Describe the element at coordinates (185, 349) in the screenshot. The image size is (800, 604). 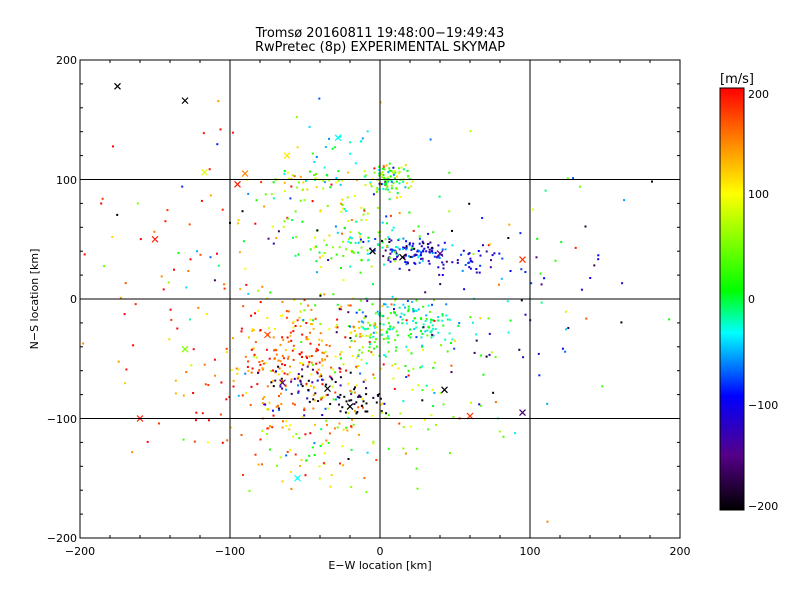
I see `x-marker` at that location.